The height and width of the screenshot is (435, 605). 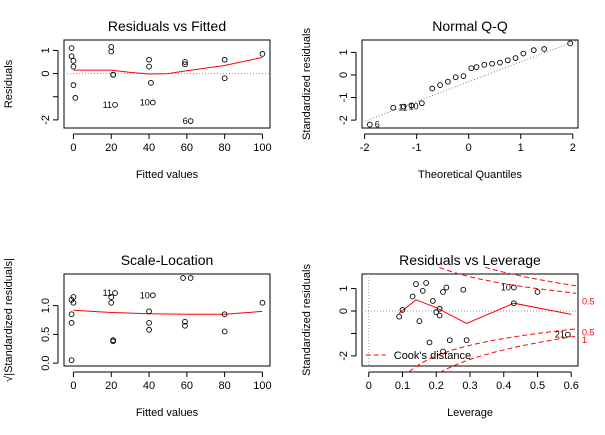 I want to click on y-tick-label: 0.0, so click(x=46, y=362).